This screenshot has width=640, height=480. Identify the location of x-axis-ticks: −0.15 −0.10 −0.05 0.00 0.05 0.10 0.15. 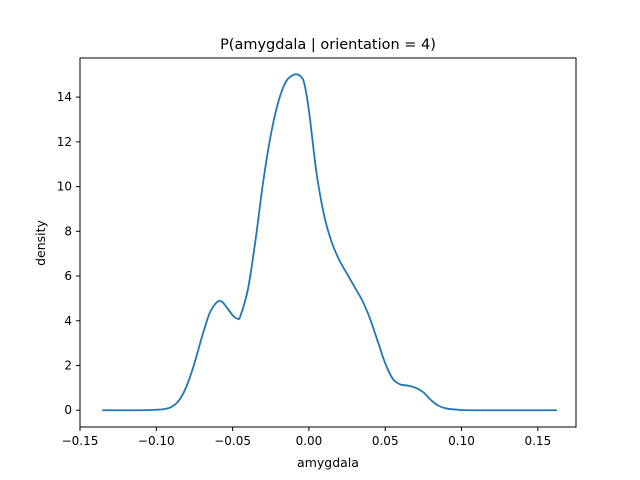
(306, 437).